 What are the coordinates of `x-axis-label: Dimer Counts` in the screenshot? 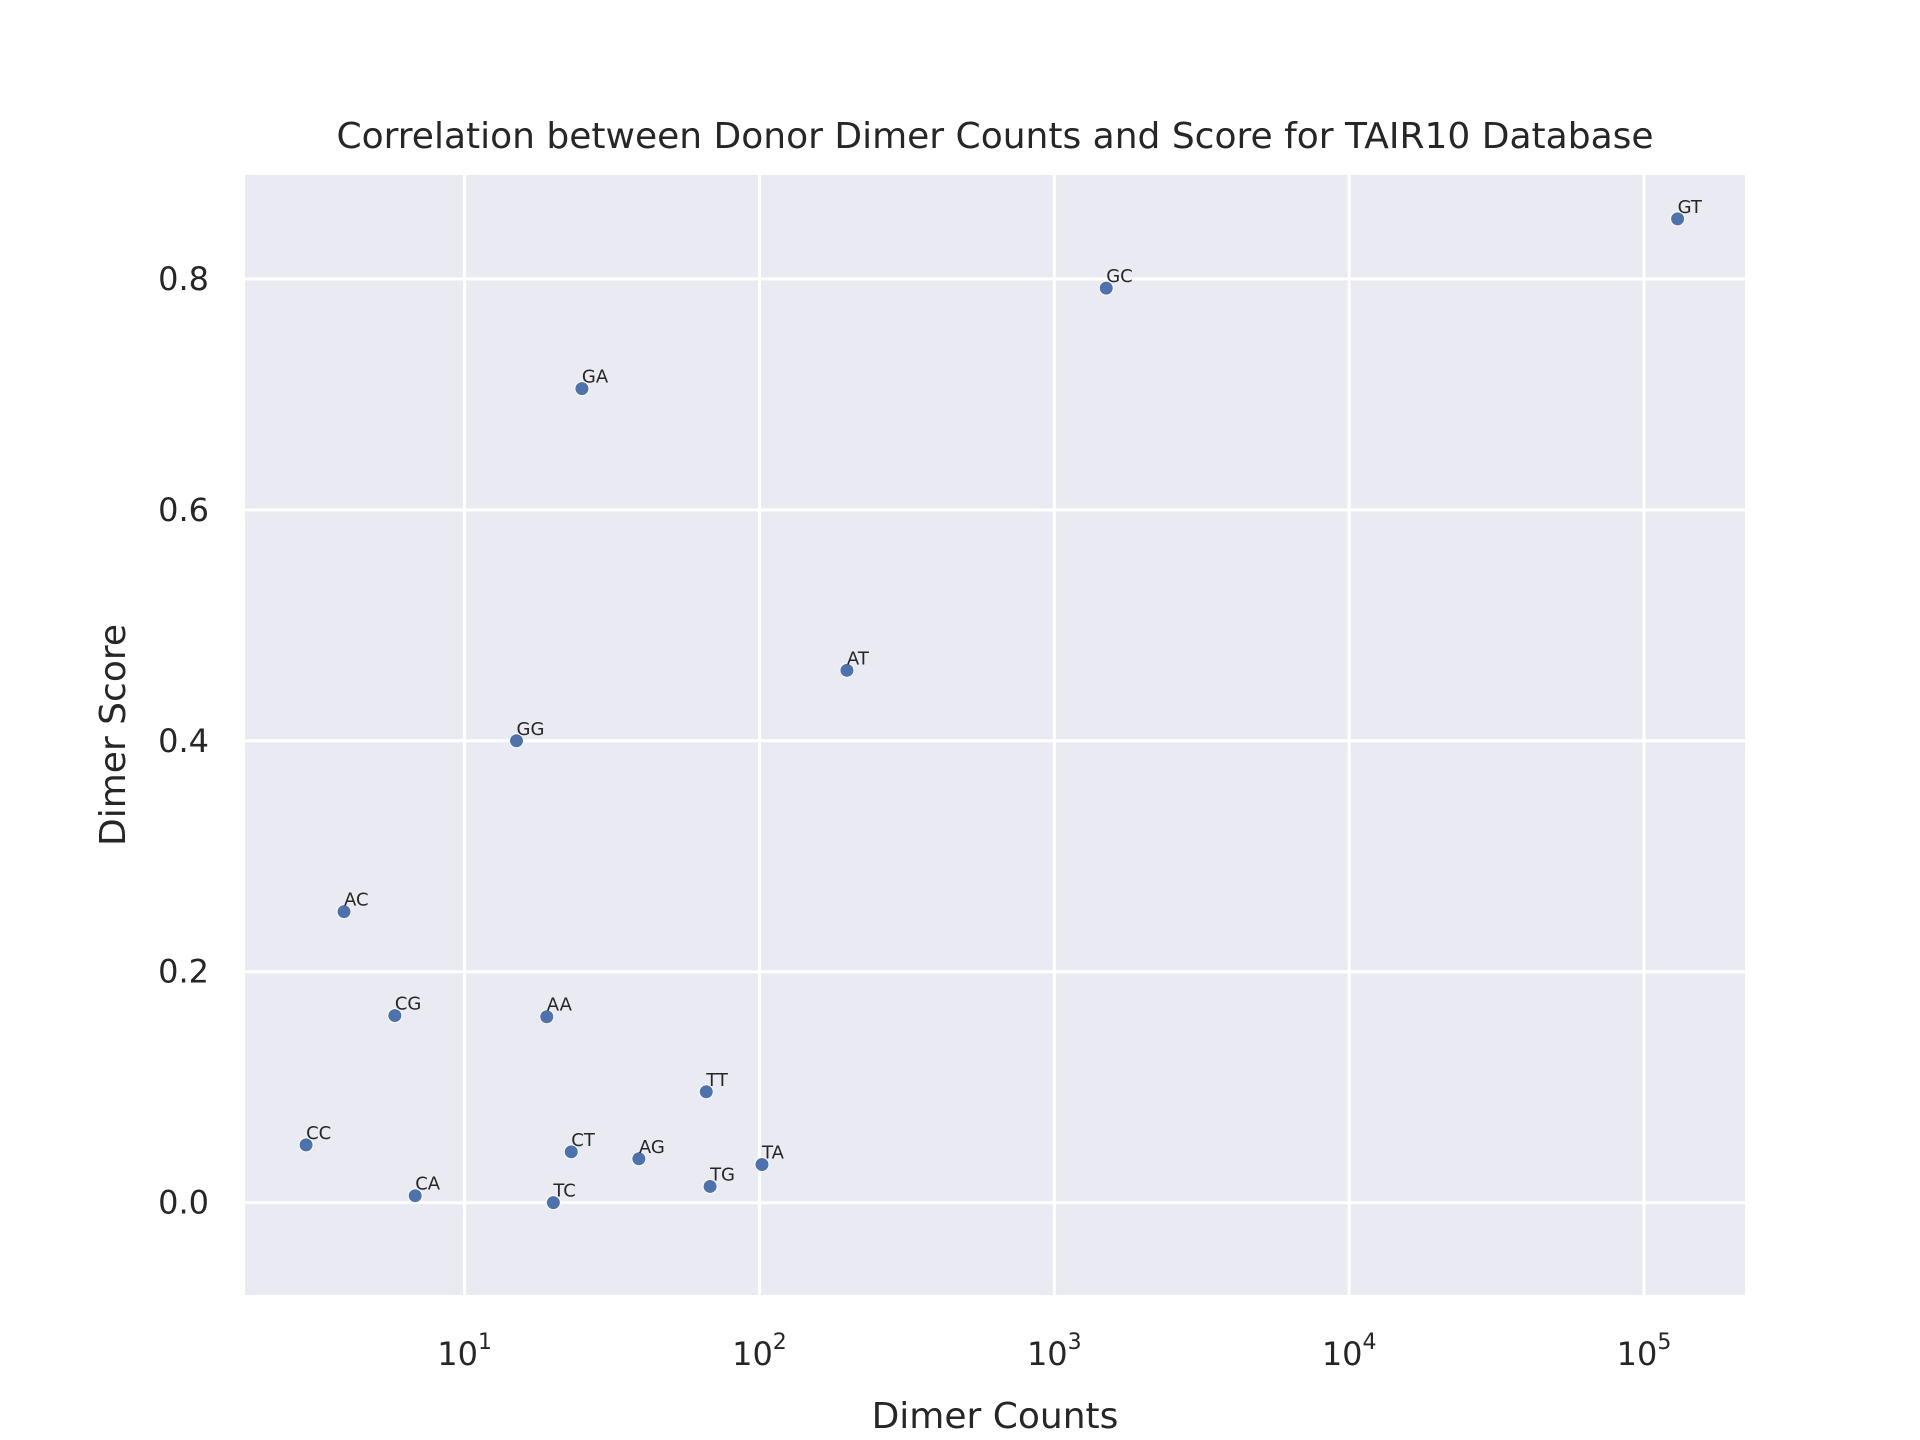 It's located at (995, 1416).